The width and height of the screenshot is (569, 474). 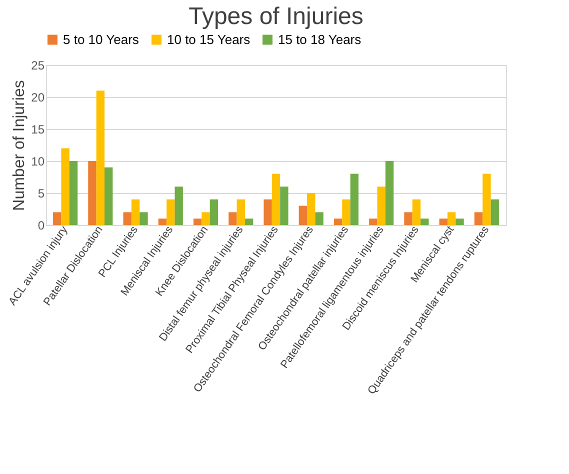 What do you see at coordinates (276, 16) in the screenshot?
I see `chart-title: Types of Injuries` at bounding box center [276, 16].